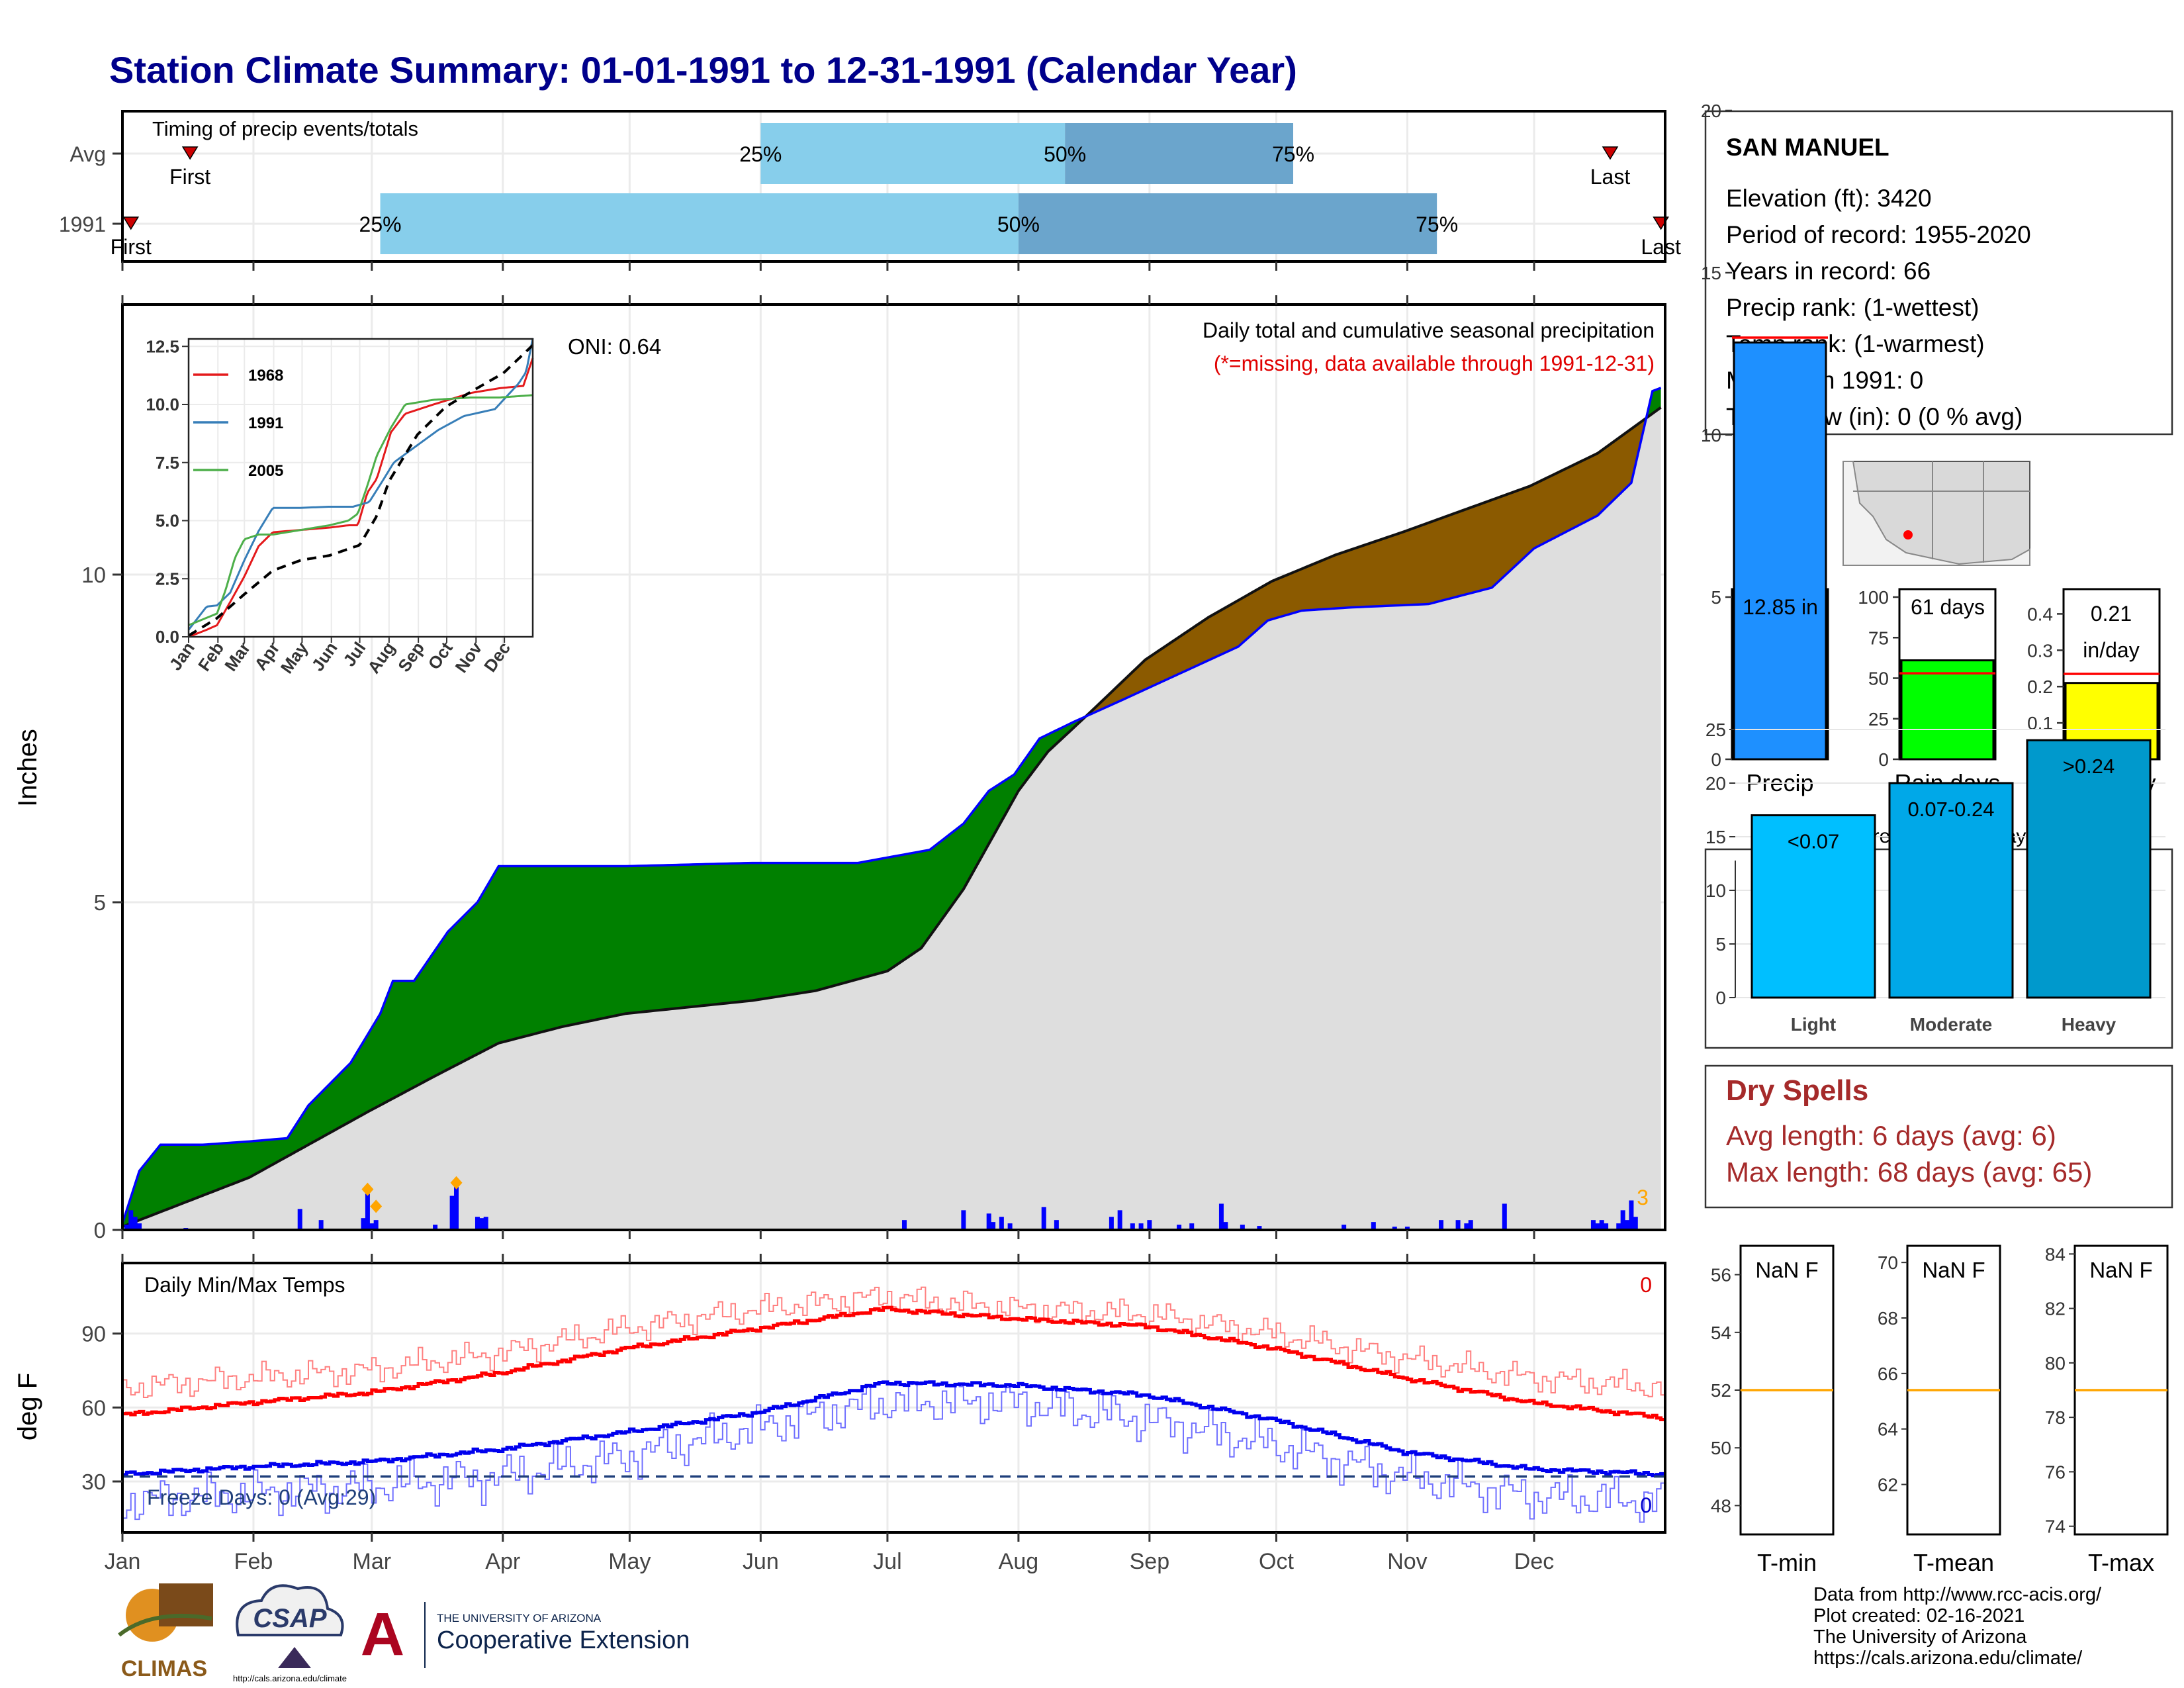 This screenshot has height=1688, width=2184. Describe the element at coordinates (261, 1497) in the screenshot. I see `freeze-days-label: Freeze Days: 0 (Avg:29)` at that location.